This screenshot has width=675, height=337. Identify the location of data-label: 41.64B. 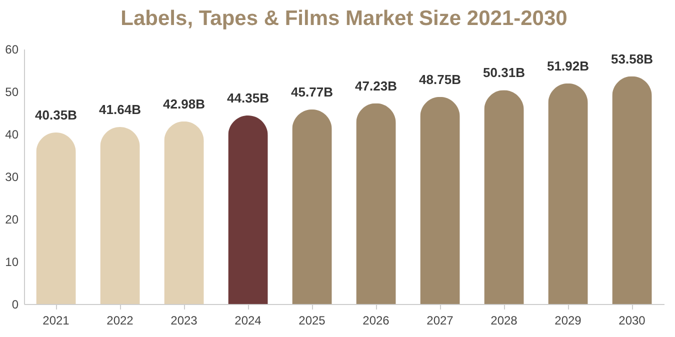
(120, 110).